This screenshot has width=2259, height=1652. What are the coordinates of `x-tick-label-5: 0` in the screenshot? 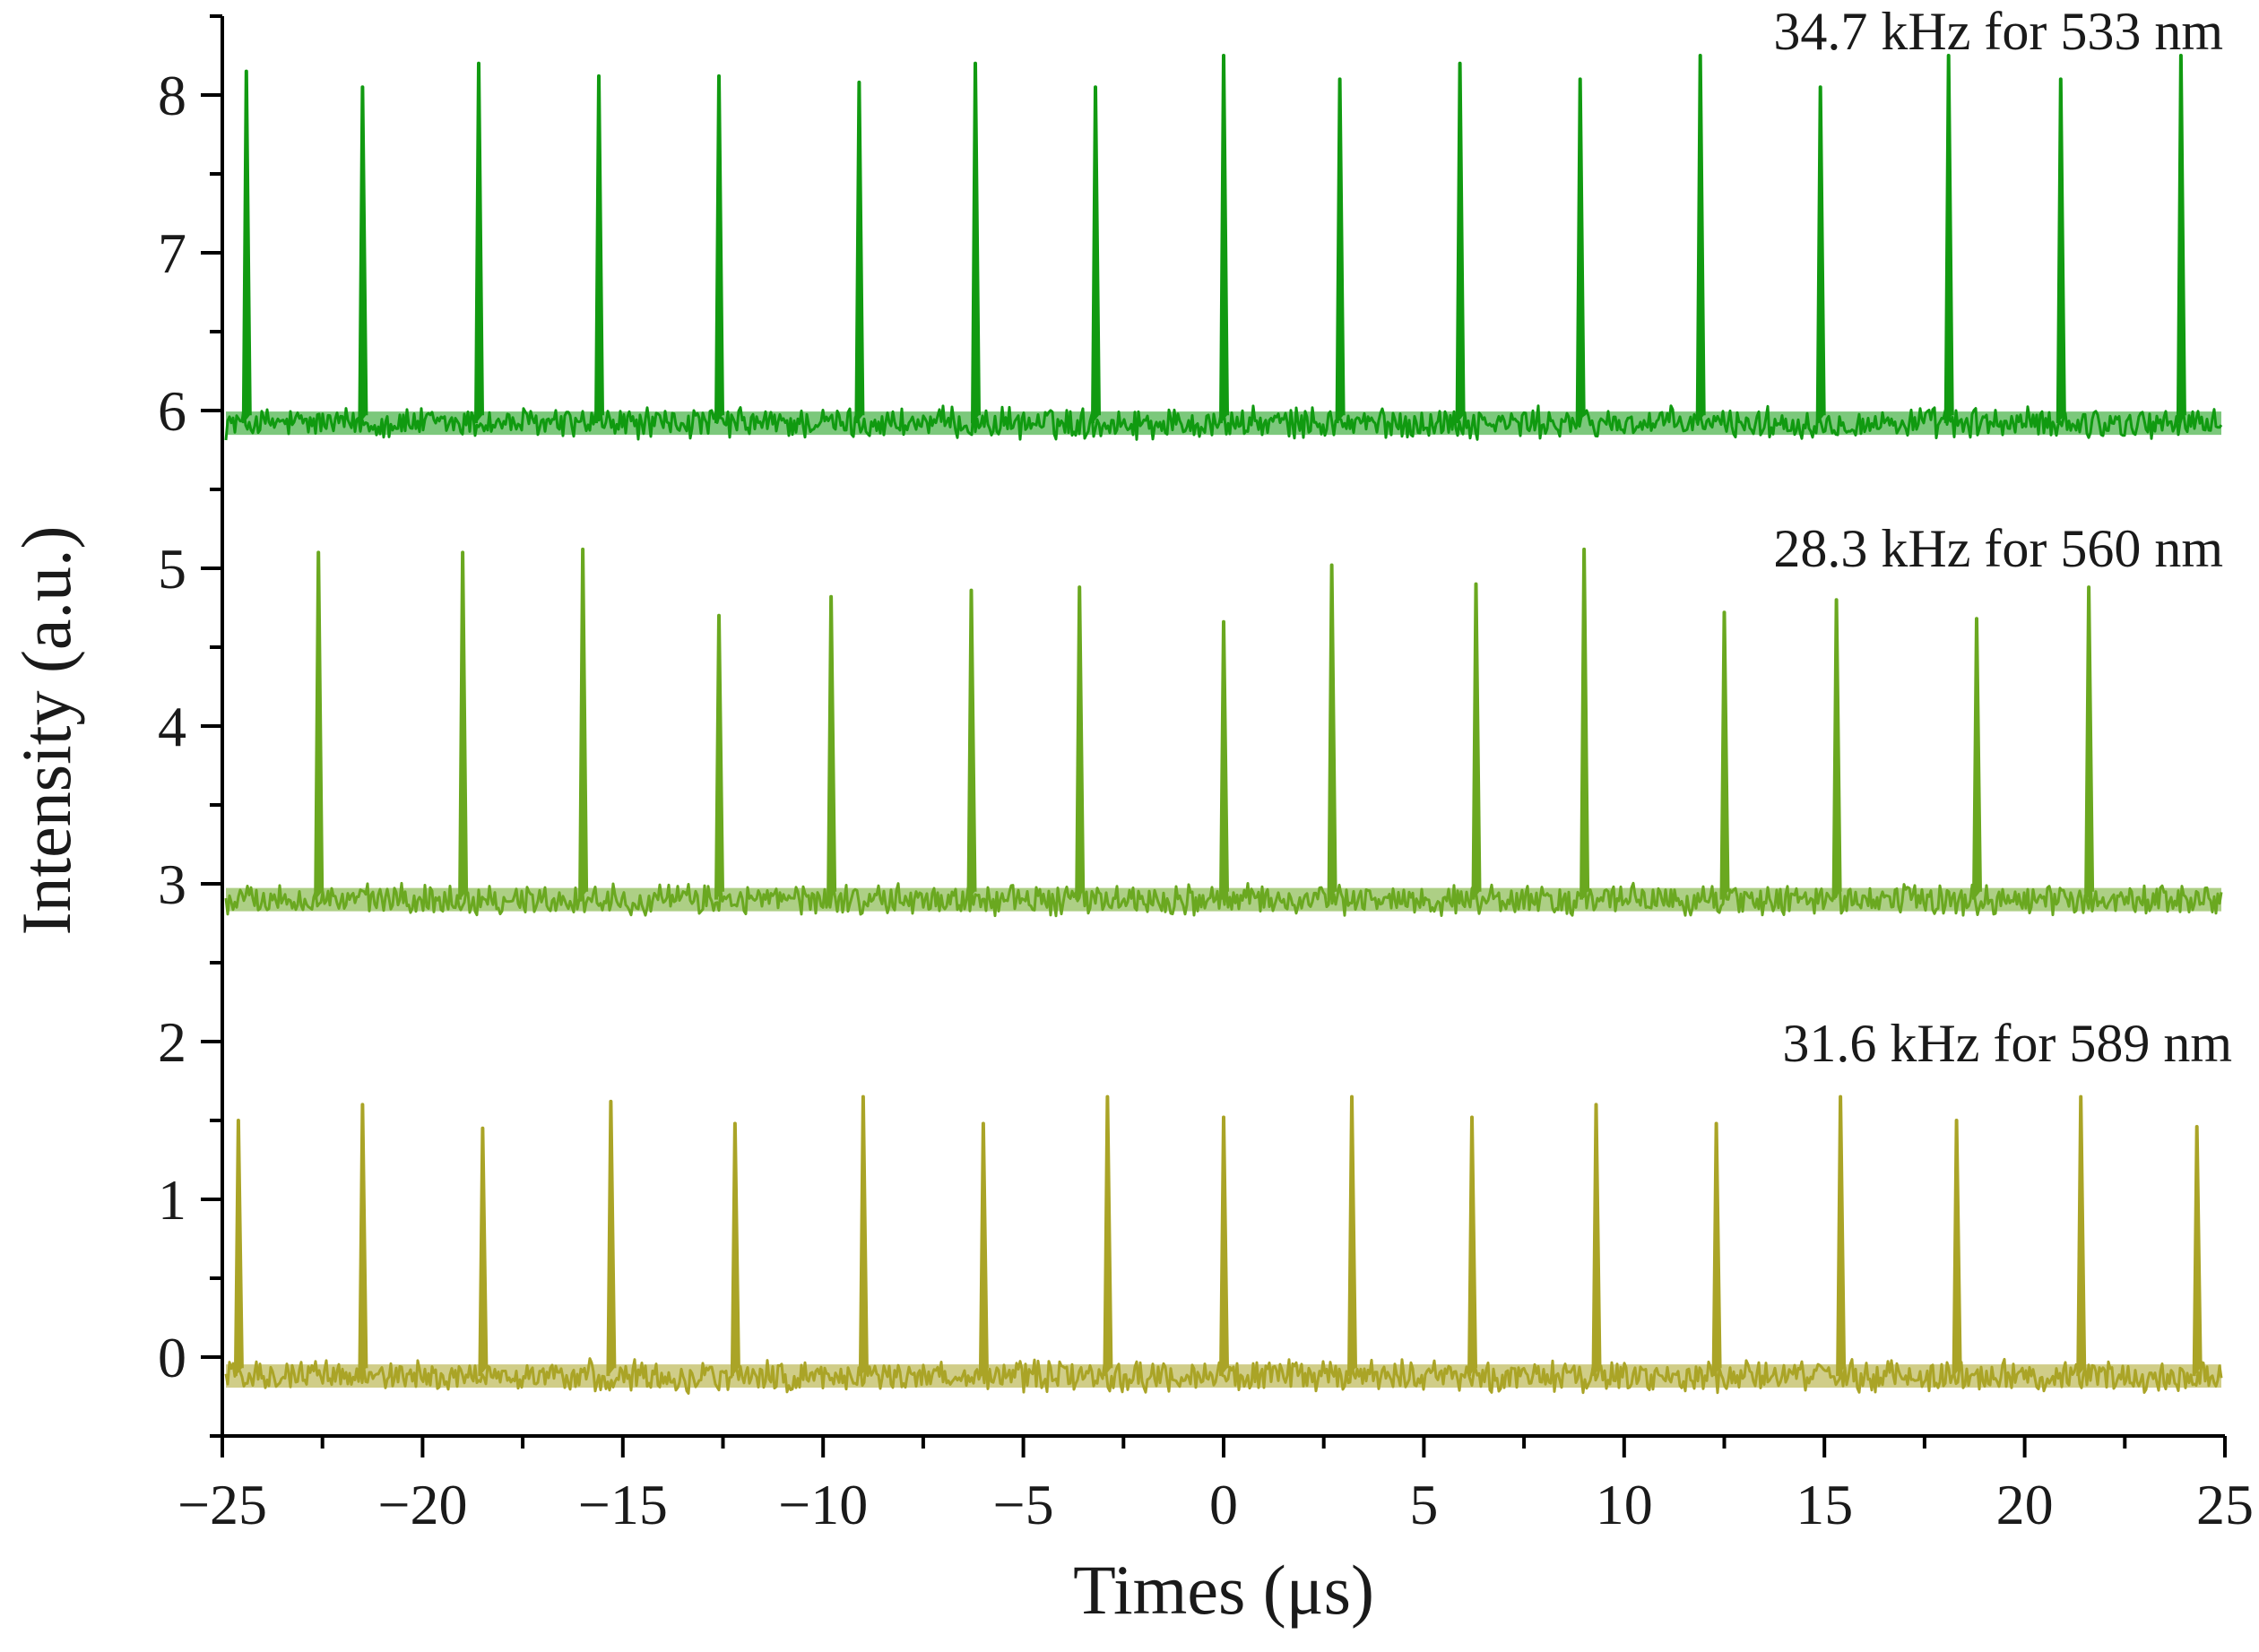 It's located at (1223, 1504).